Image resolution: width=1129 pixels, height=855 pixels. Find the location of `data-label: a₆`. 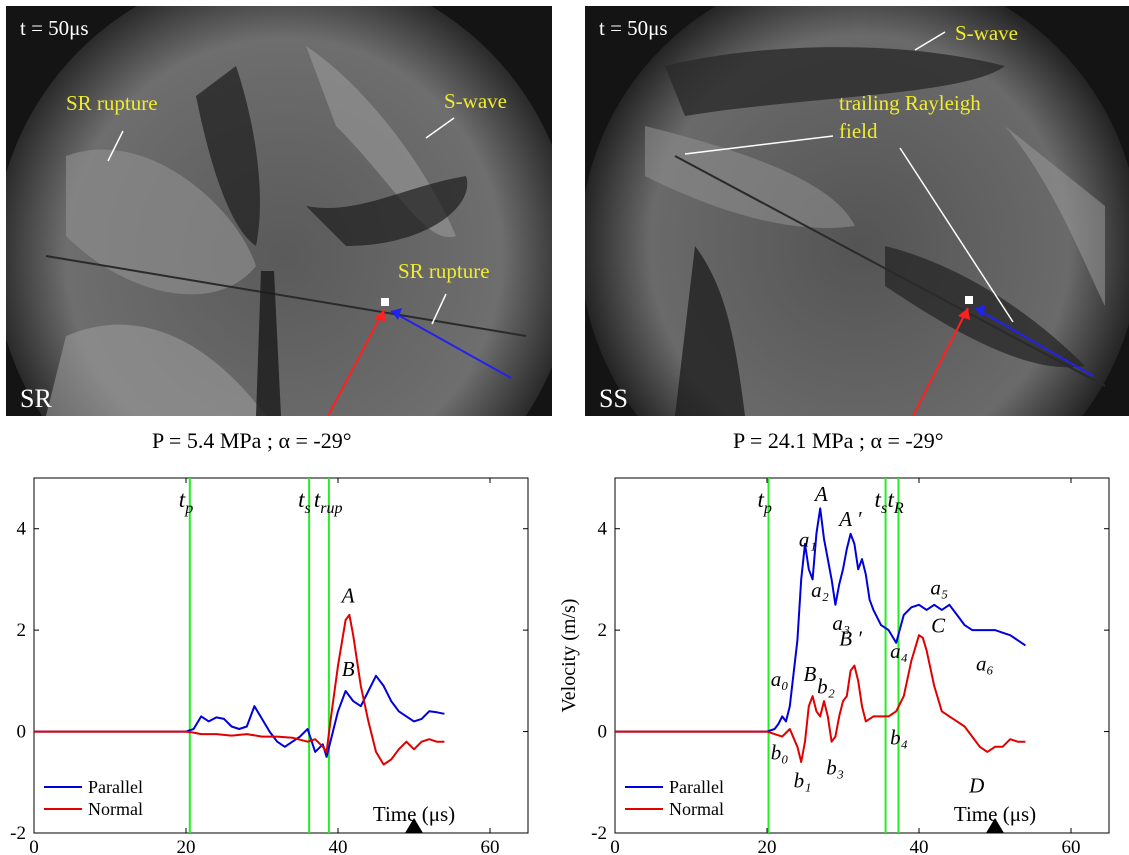

data-label: a₆ is located at coordinates (985, 664).